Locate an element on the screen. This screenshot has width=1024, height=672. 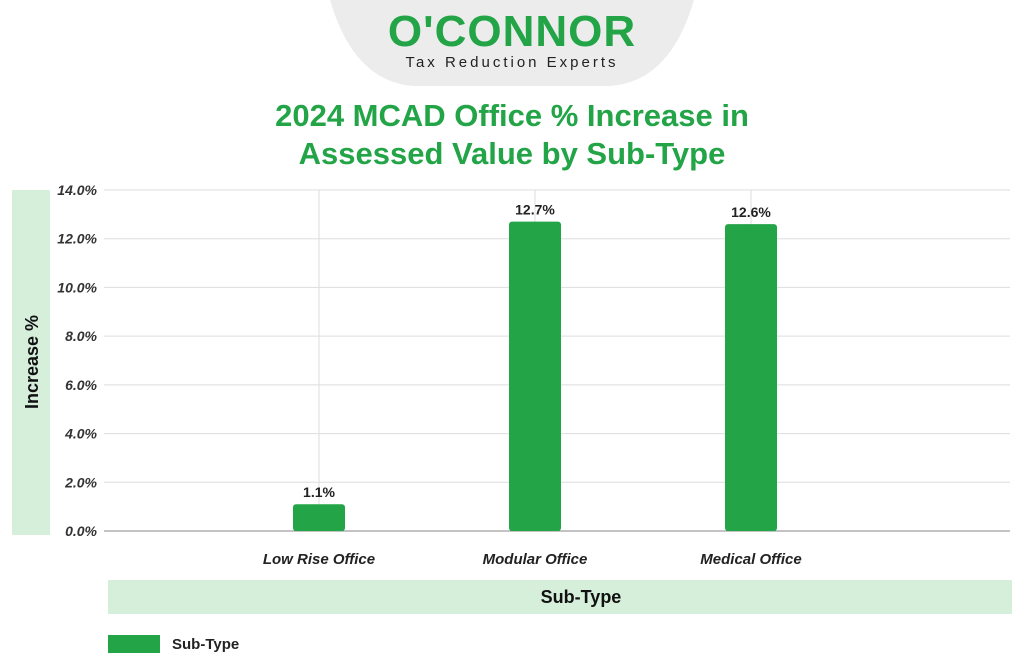
brand-tagline: Tax Reduction Experts is located at coordinates (512, 62).